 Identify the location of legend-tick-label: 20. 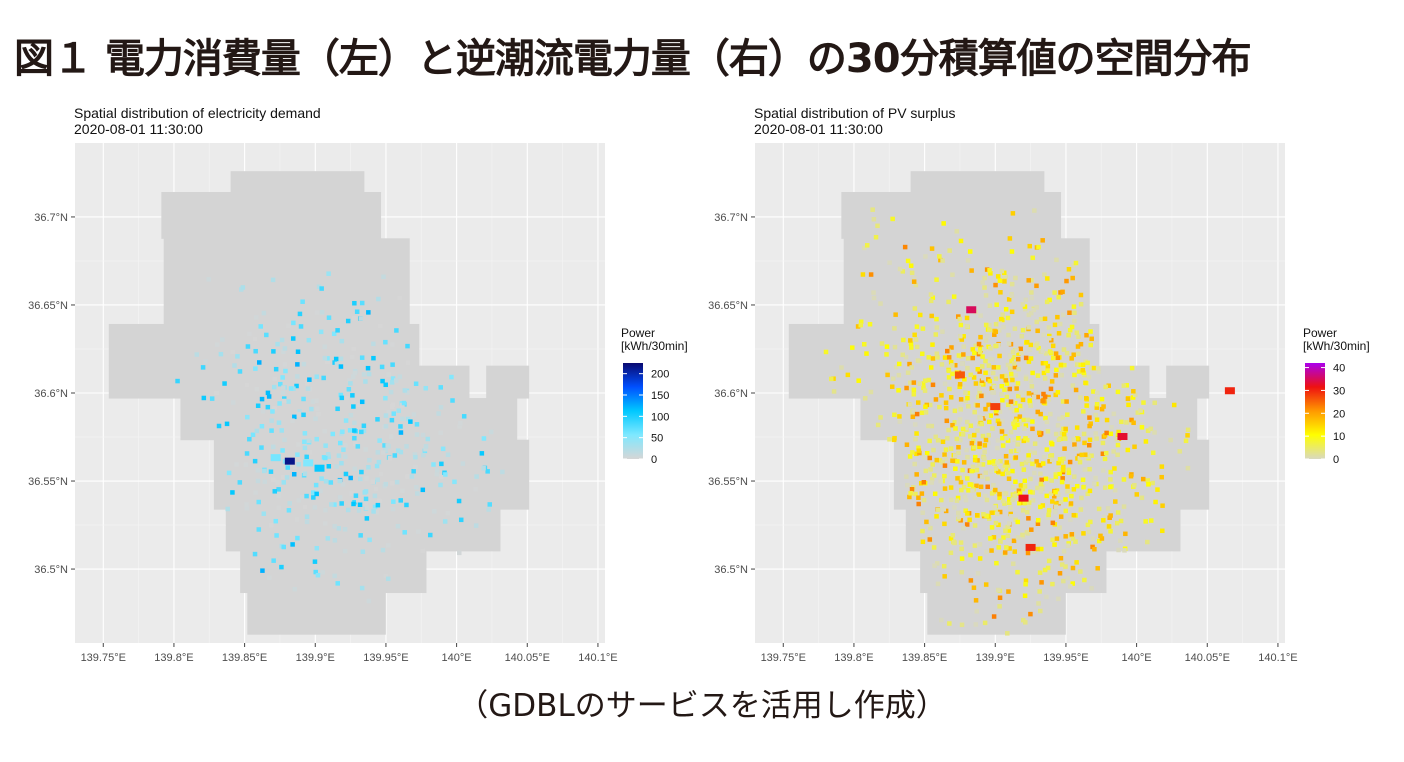
(1339, 414).